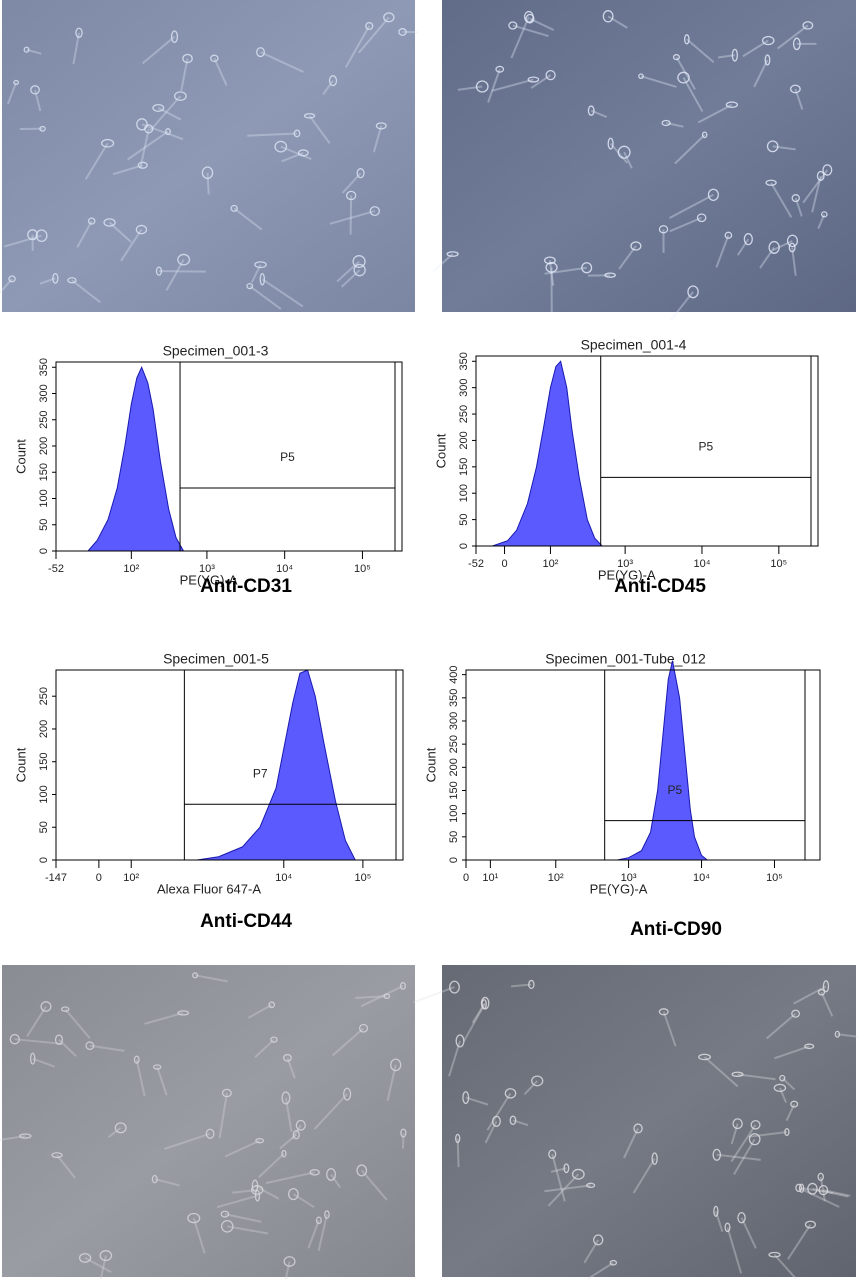 The width and height of the screenshot is (858, 1279). What do you see at coordinates (647, 451) in the screenshot?
I see `plot-frame` at bounding box center [647, 451].